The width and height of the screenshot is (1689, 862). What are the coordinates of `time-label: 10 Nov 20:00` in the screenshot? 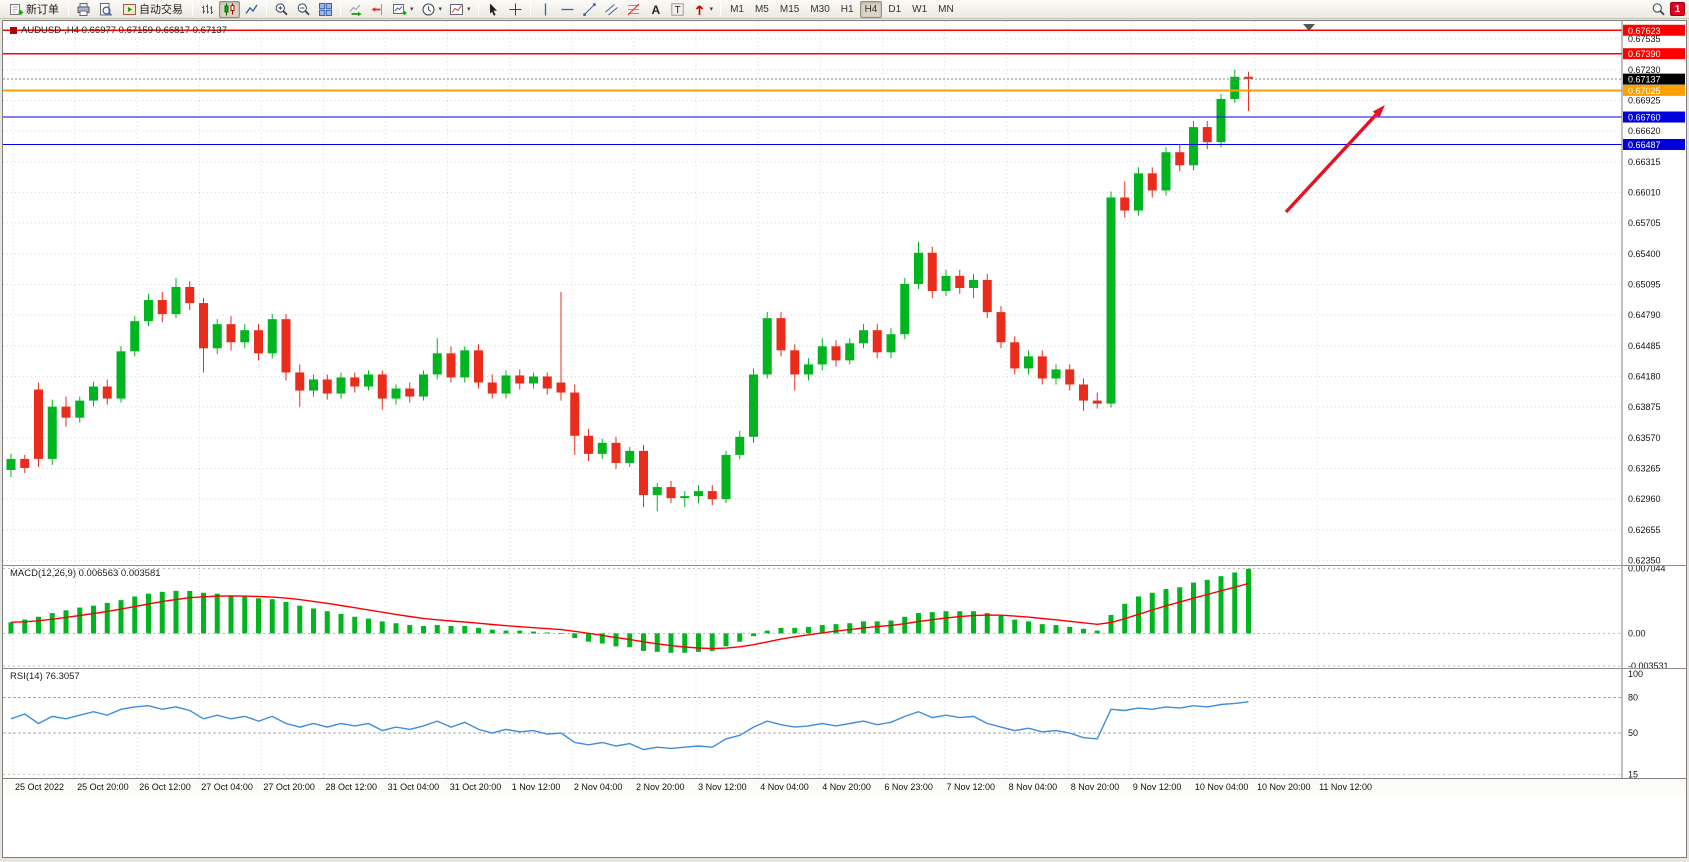 It's located at (1284, 787).